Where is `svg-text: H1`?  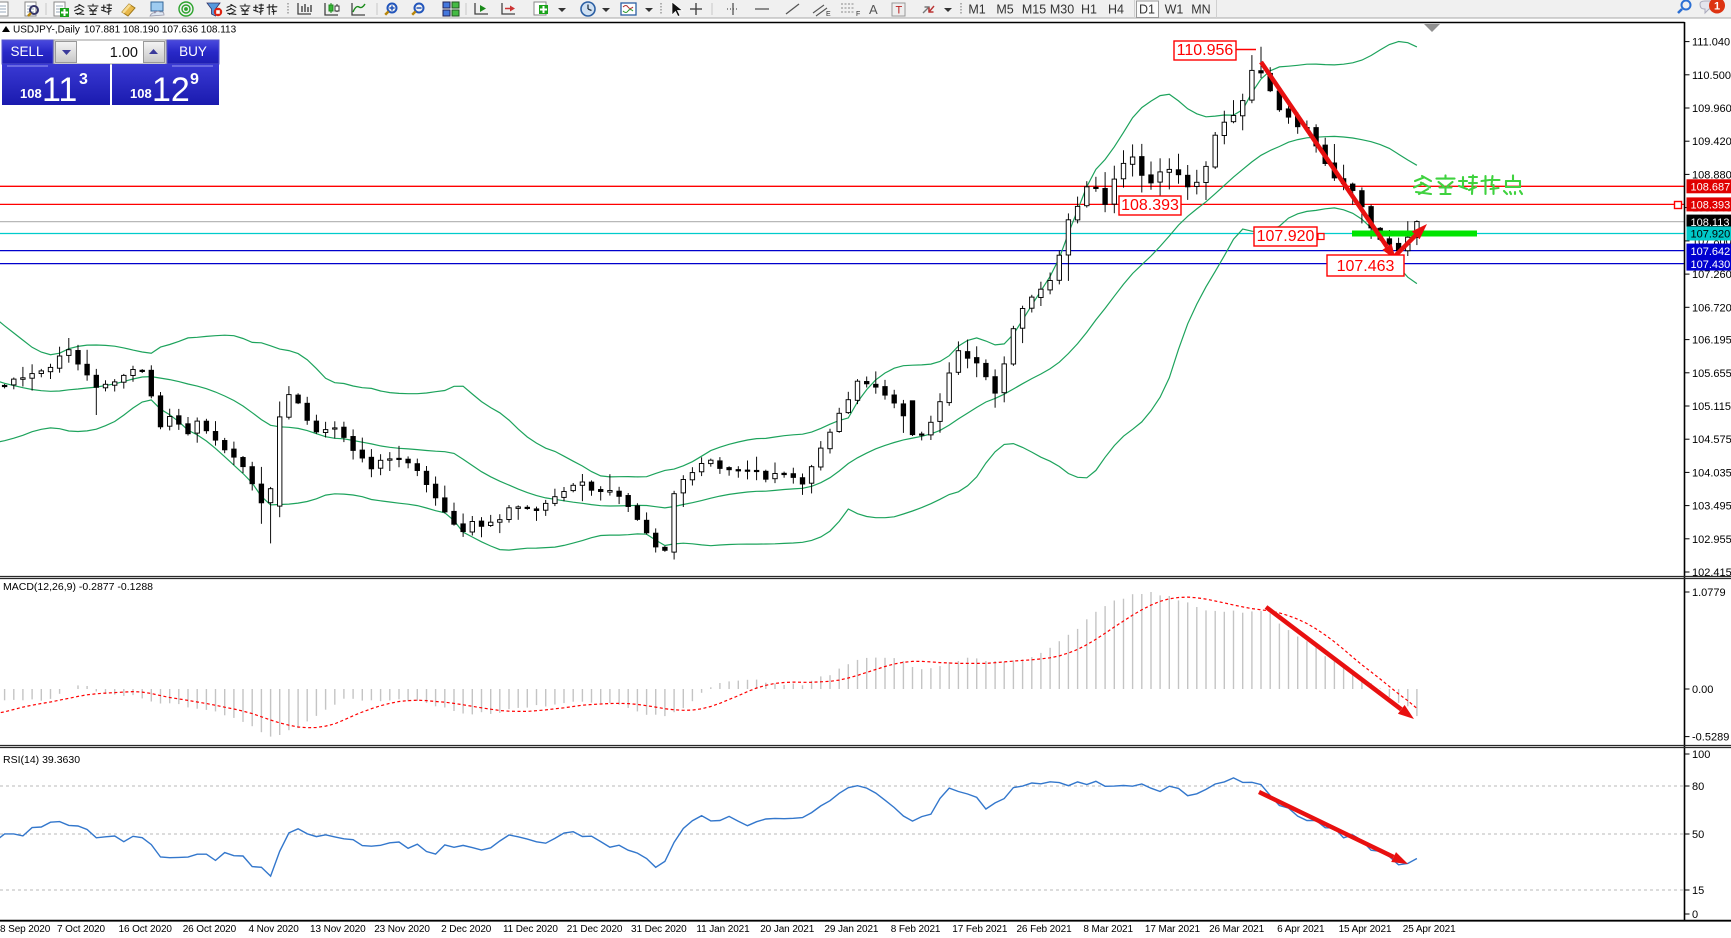
svg-text: H1 is located at coordinates (1089, 10).